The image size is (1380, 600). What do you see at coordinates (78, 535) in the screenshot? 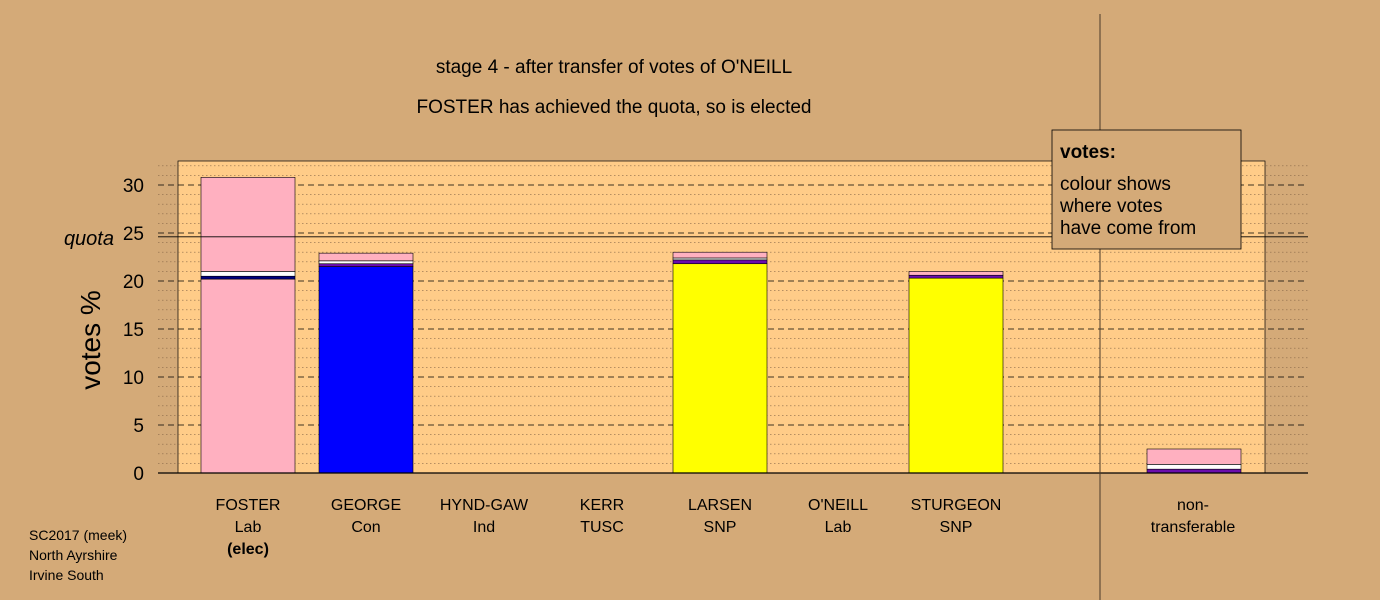
I see `footer-election: SC2017 (meek)` at bounding box center [78, 535].